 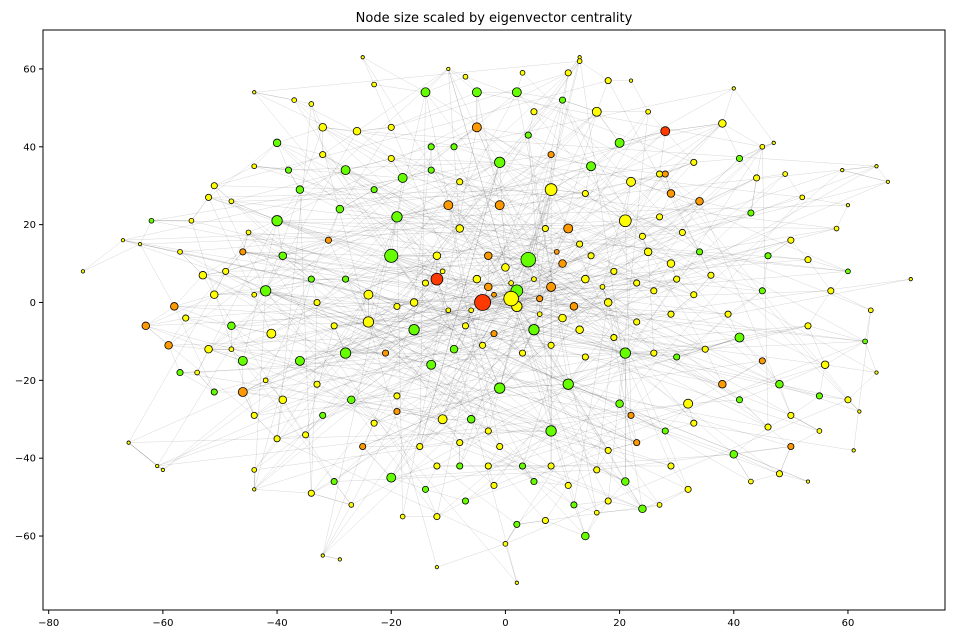 What do you see at coordinates (848, 623) in the screenshot?
I see `x-tick-label: 60` at bounding box center [848, 623].